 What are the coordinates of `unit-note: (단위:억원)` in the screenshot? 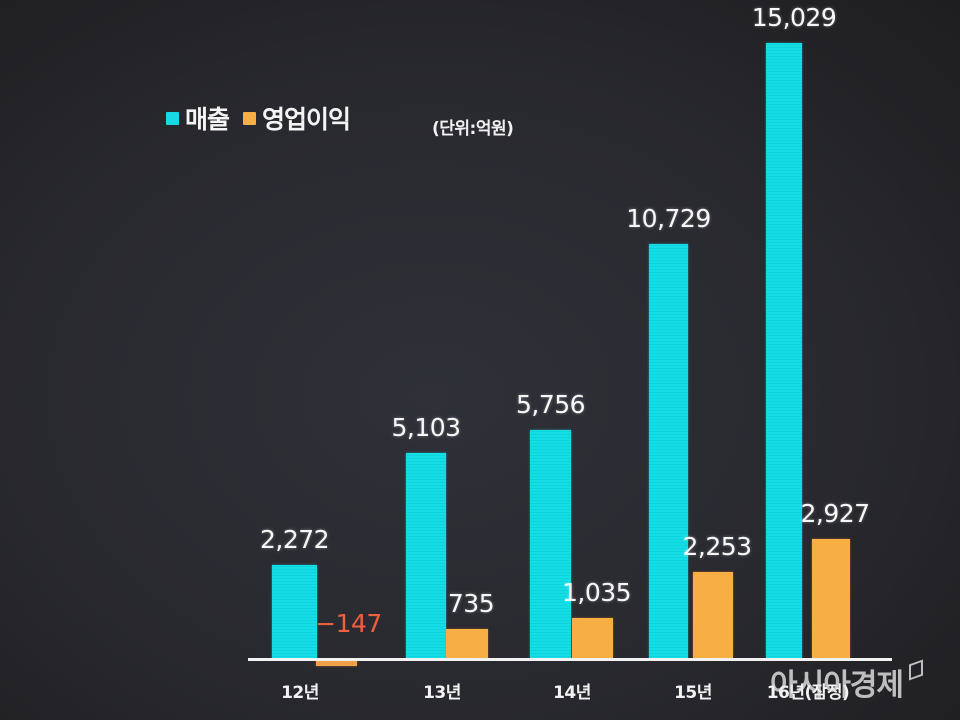 It's located at (473, 129).